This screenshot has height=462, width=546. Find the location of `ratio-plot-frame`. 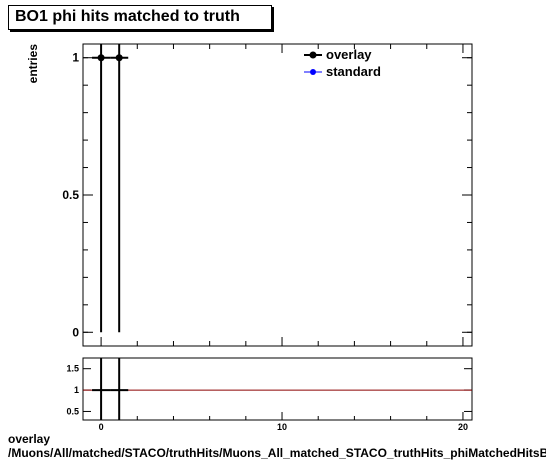

ratio-plot-frame is located at coordinates (277, 389).